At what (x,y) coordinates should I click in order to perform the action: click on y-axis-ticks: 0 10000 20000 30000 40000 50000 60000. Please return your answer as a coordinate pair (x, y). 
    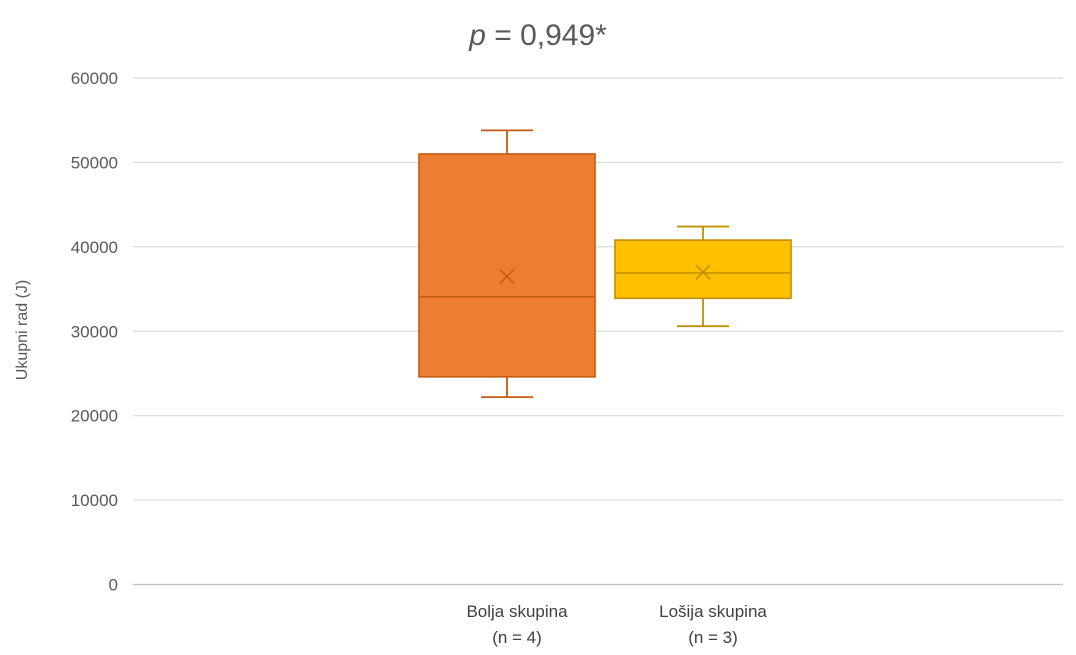
    Looking at the image, I should click on (94, 332).